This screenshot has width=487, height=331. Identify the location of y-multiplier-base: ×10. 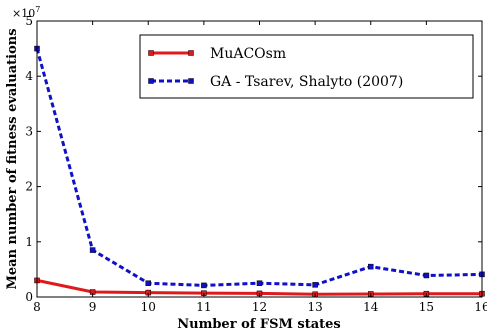
(23, 13).